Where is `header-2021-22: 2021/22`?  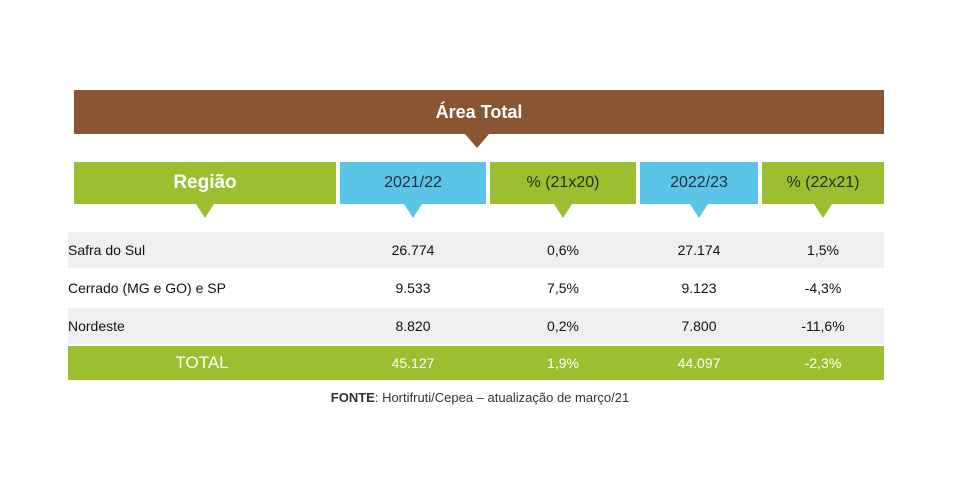
header-2021-22: 2021/22 is located at coordinates (413, 190).